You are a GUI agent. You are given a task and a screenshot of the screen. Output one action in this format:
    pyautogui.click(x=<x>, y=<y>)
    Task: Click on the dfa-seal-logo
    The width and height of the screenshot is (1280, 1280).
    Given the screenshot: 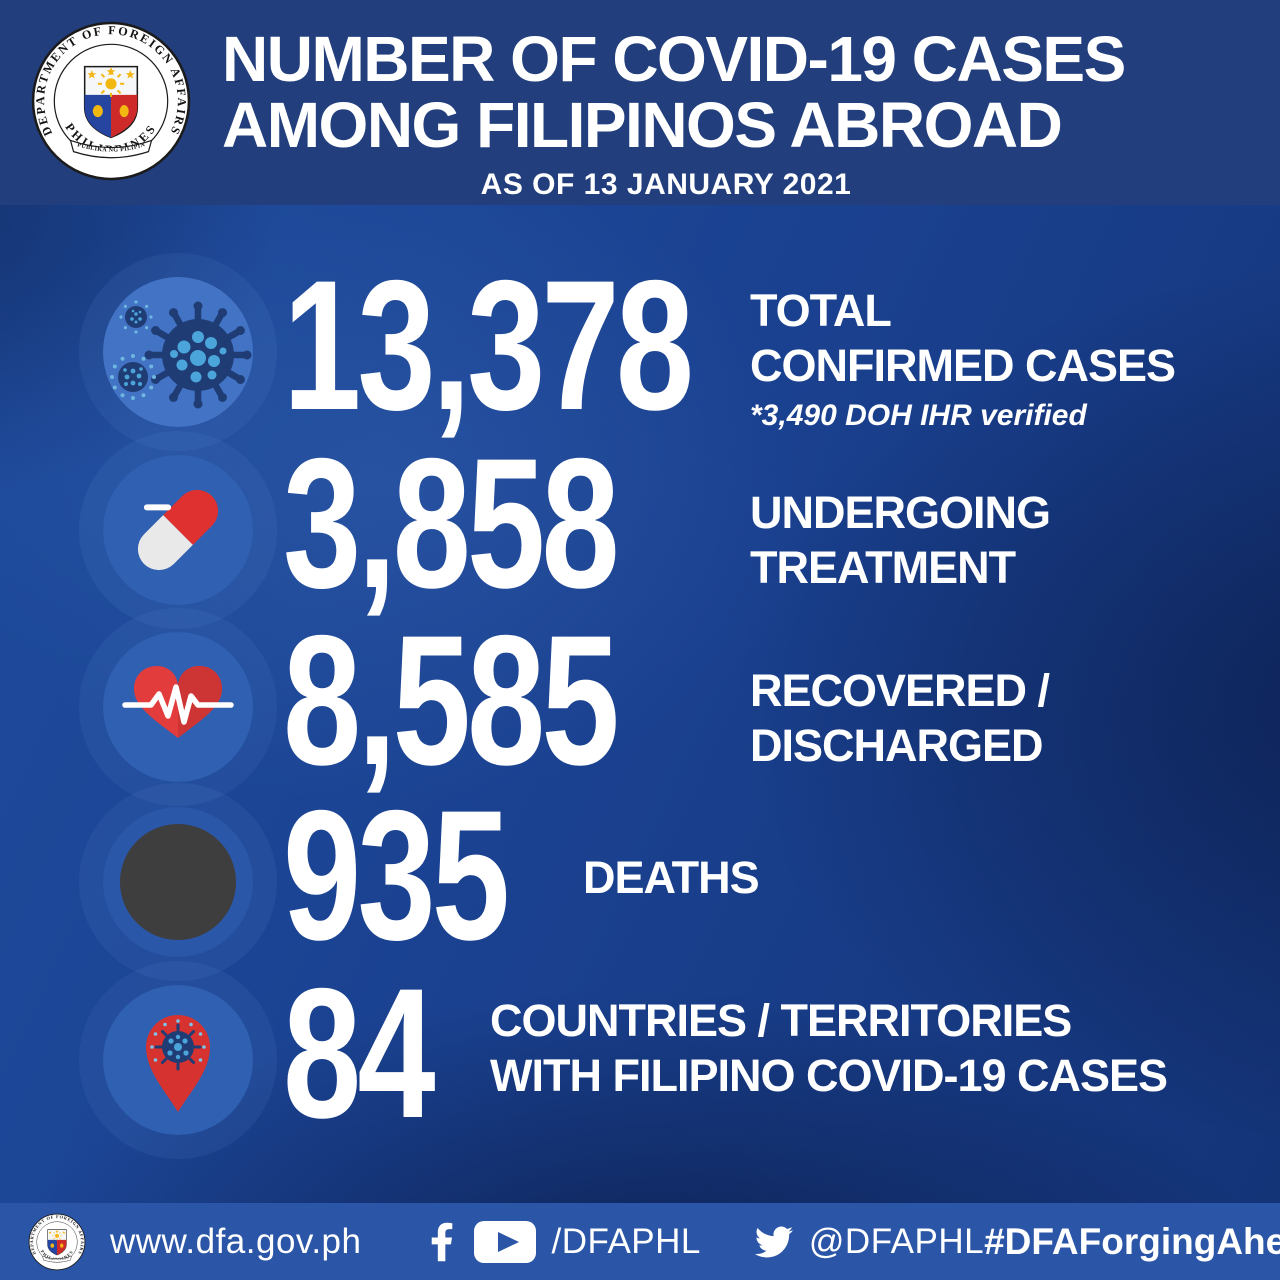 What is the action you would take?
    pyautogui.click(x=111, y=101)
    